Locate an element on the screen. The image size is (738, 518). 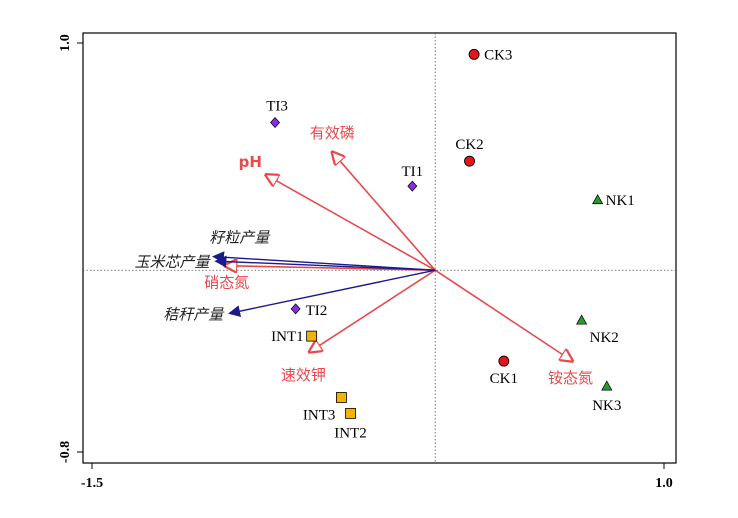
point-label: CK1 is located at coordinates (504, 379).